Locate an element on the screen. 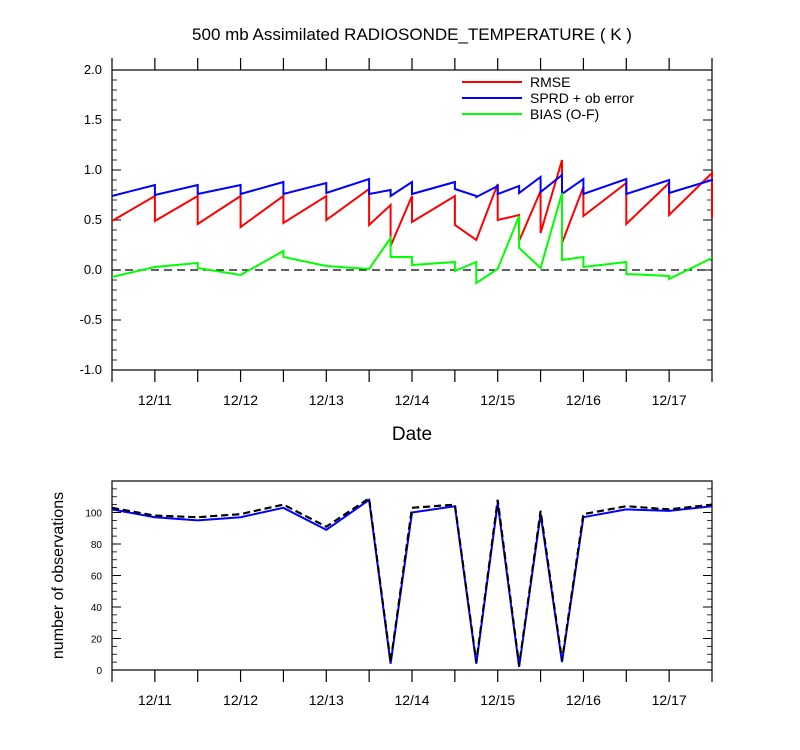  y-tick-label: 60 is located at coordinates (97, 577).